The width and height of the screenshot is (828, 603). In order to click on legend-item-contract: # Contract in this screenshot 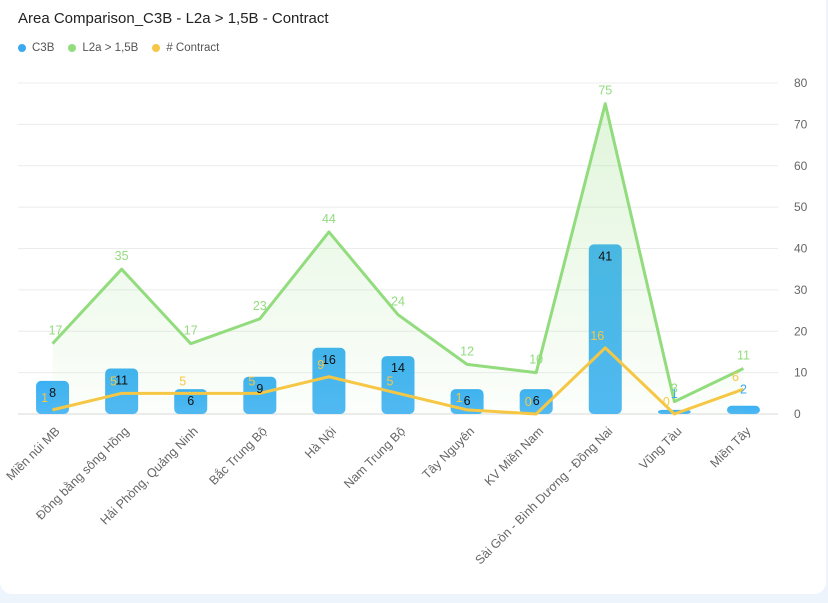, I will do `click(185, 48)`.